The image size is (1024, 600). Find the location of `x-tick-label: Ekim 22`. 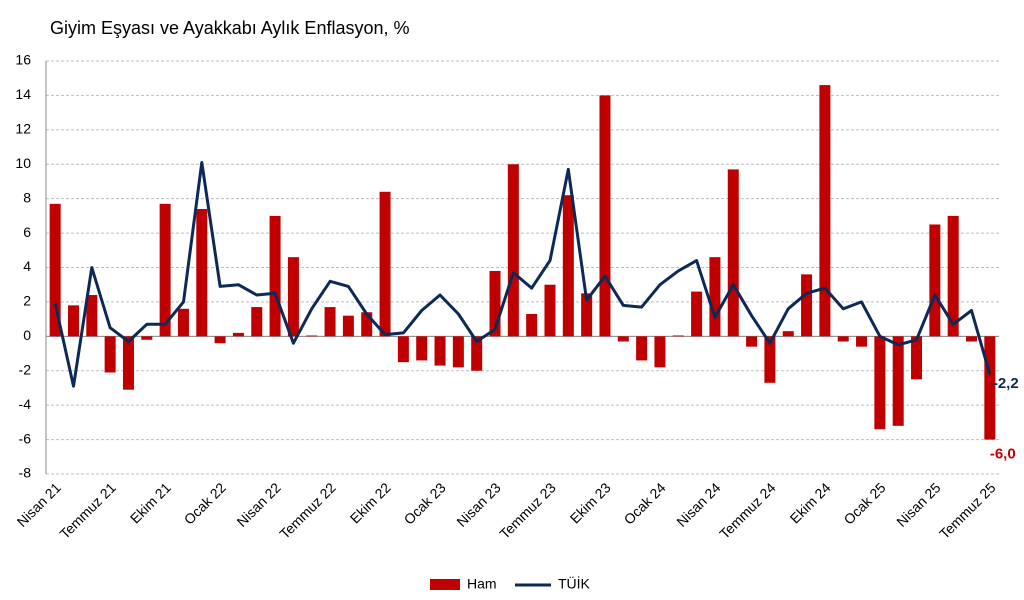

x-tick-label: Ekim 22 is located at coordinates (370, 502).